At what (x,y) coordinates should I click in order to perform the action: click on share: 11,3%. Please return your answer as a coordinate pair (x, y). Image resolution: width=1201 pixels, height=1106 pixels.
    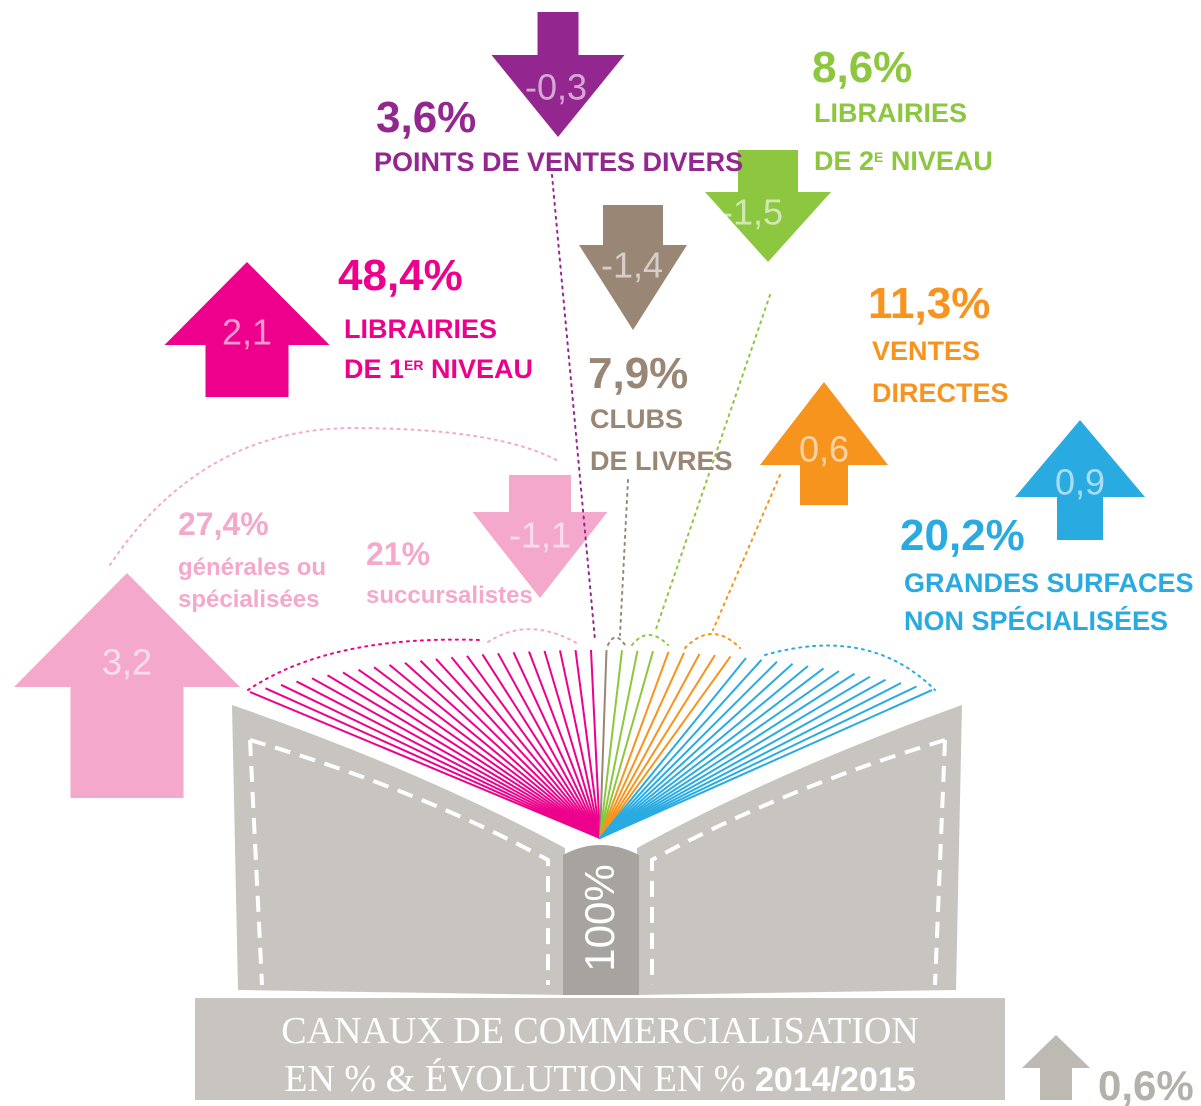
    Looking at the image, I should click on (929, 303).